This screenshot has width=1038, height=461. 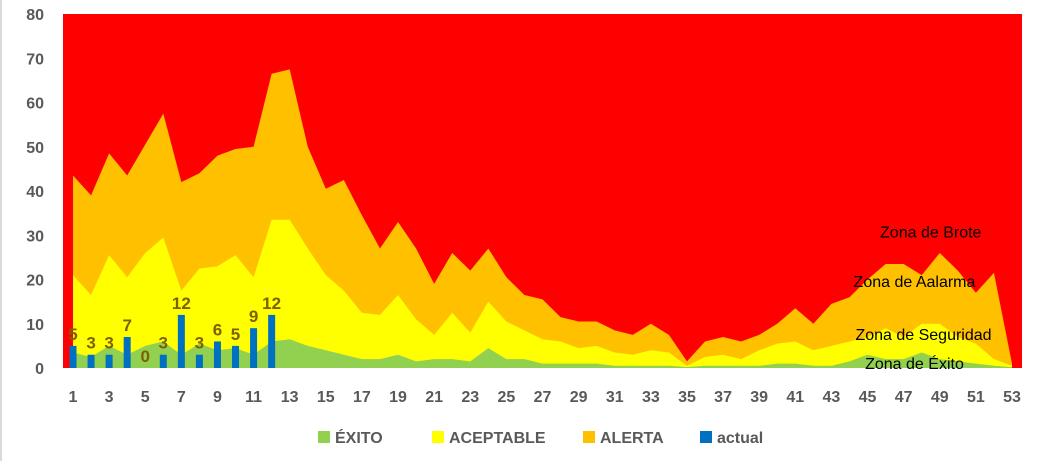 I want to click on zone-annotation: Zona de Brote, so click(x=931, y=232).